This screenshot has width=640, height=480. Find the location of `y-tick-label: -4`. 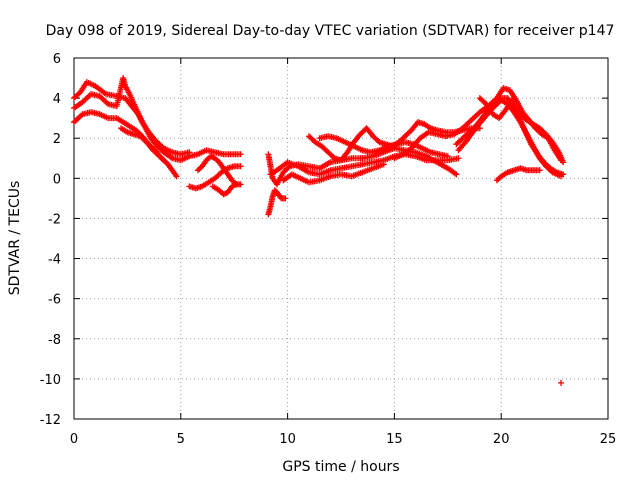

y-tick-label: -4 is located at coordinates (54, 260).